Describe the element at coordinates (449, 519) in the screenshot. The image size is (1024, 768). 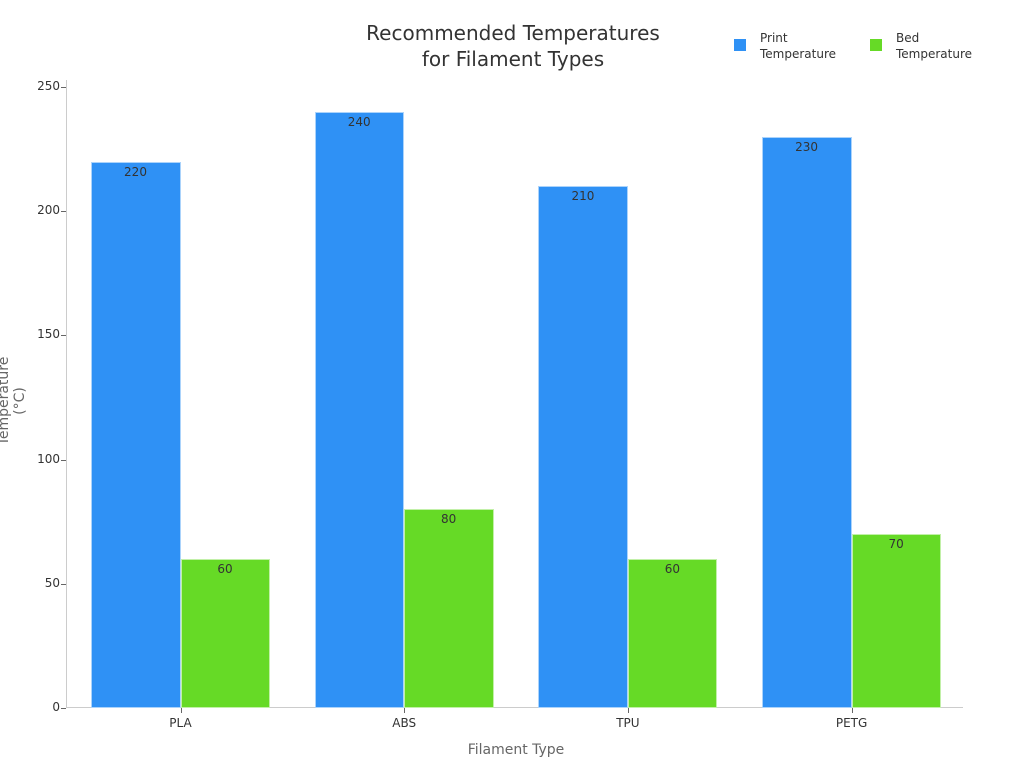
I see `bar-value-label: 80` at that location.